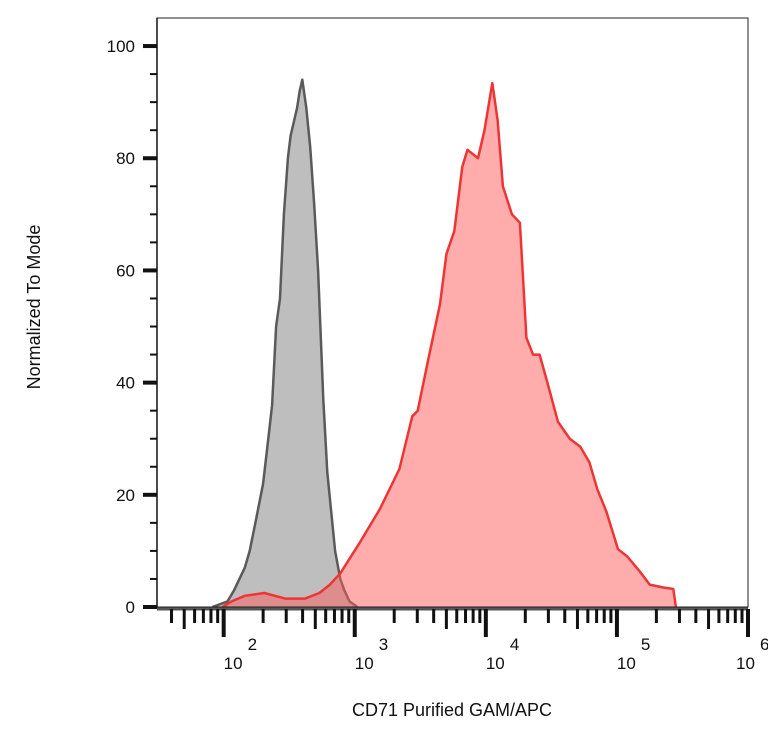  Describe the element at coordinates (121, 46) in the screenshot. I see `y-tick-label: 100` at that location.